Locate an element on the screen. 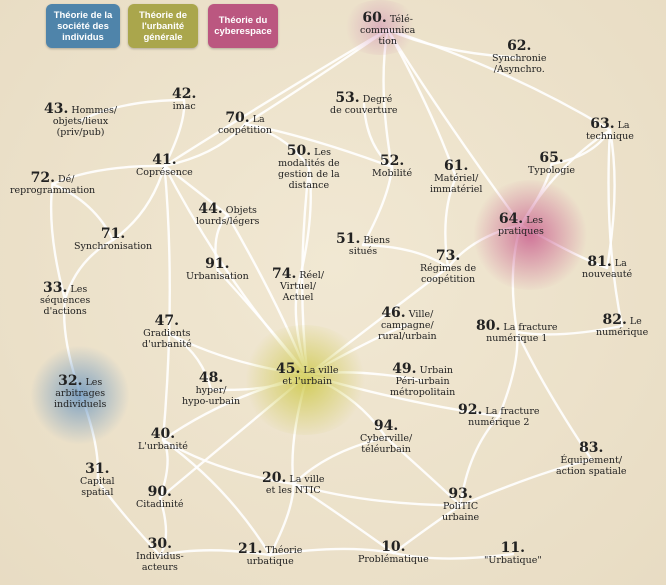  concept-number: 46. is located at coordinates (393, 313).